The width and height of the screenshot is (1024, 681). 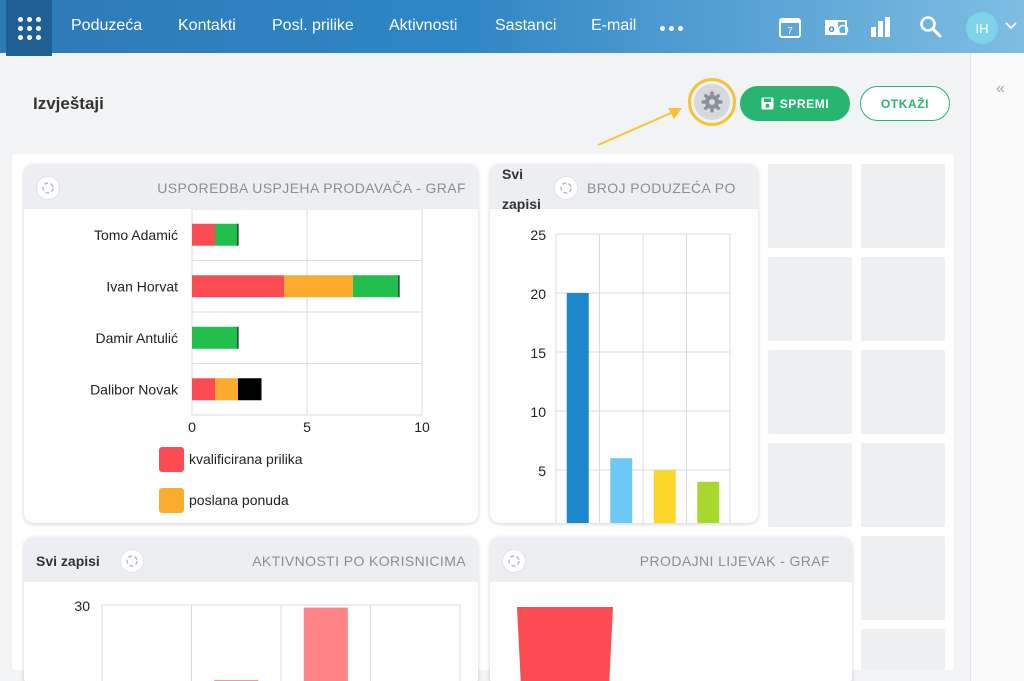 What do you see at coordinates (313, 25) in the screenshot?
I see `nav-item-posl-prilike: Posl. prilike` at bounding box center [313, 25].